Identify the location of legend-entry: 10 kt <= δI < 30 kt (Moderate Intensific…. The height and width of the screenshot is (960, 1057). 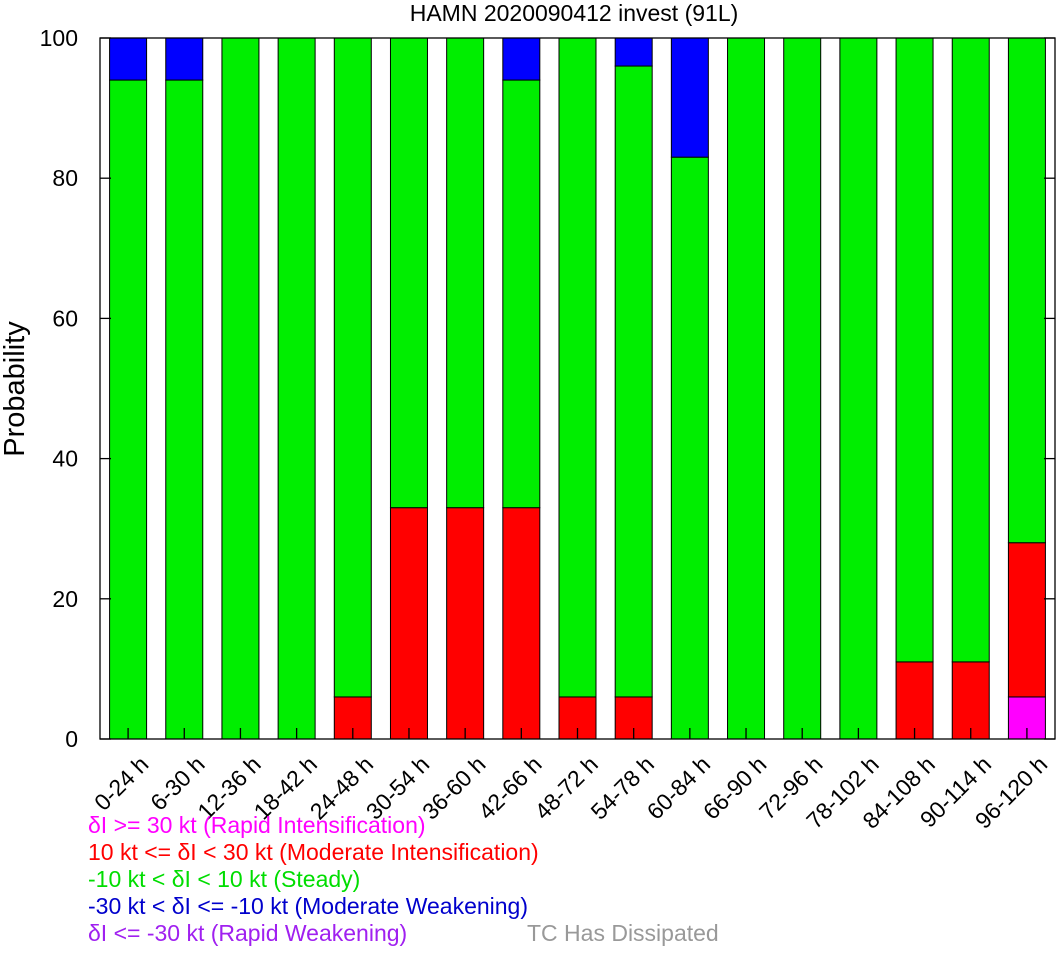
(313, 852).